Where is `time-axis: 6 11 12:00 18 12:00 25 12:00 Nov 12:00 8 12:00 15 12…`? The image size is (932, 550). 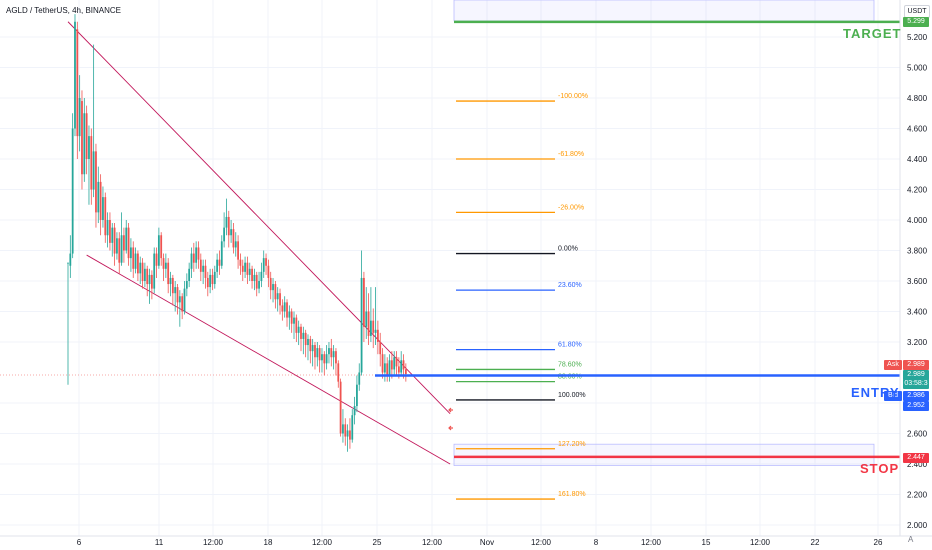 time-axis: 6 11 12:00 18 12:00 25 12:00 Nov 12:00 8 12:00 15 12… is located at coordinates (480, 542).